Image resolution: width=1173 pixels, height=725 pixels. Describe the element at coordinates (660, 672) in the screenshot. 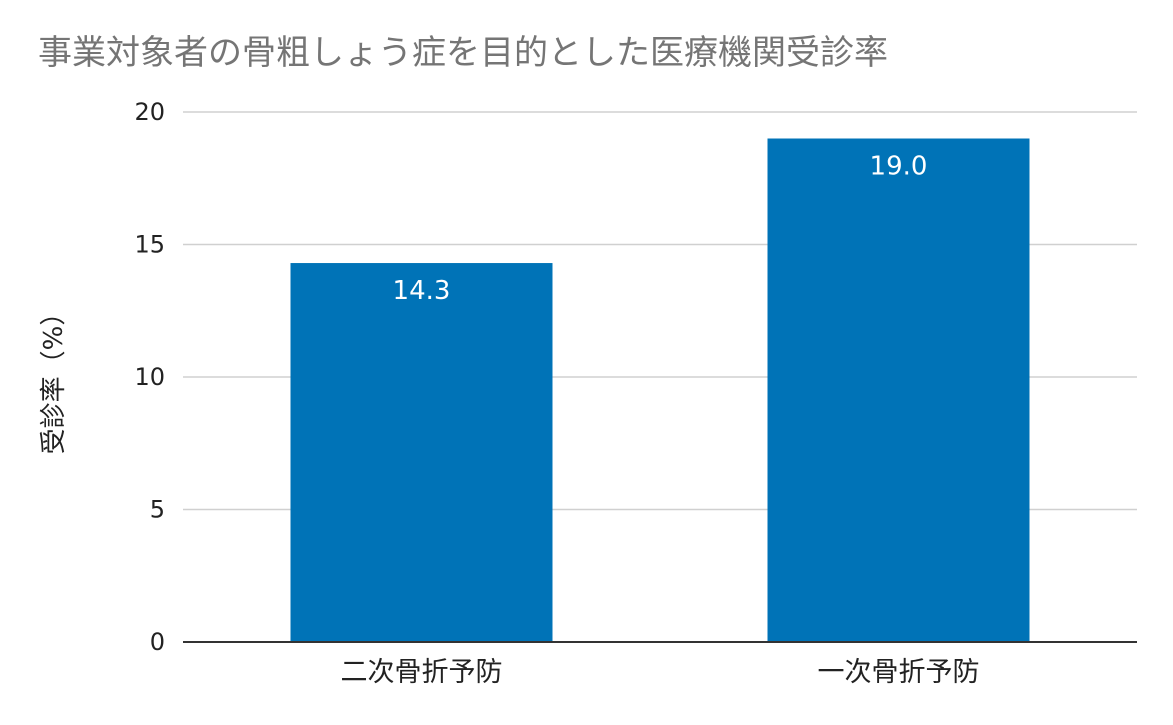

I see `x-axis-ticks: 二次骨折予防 一次骨折予防` at that location.